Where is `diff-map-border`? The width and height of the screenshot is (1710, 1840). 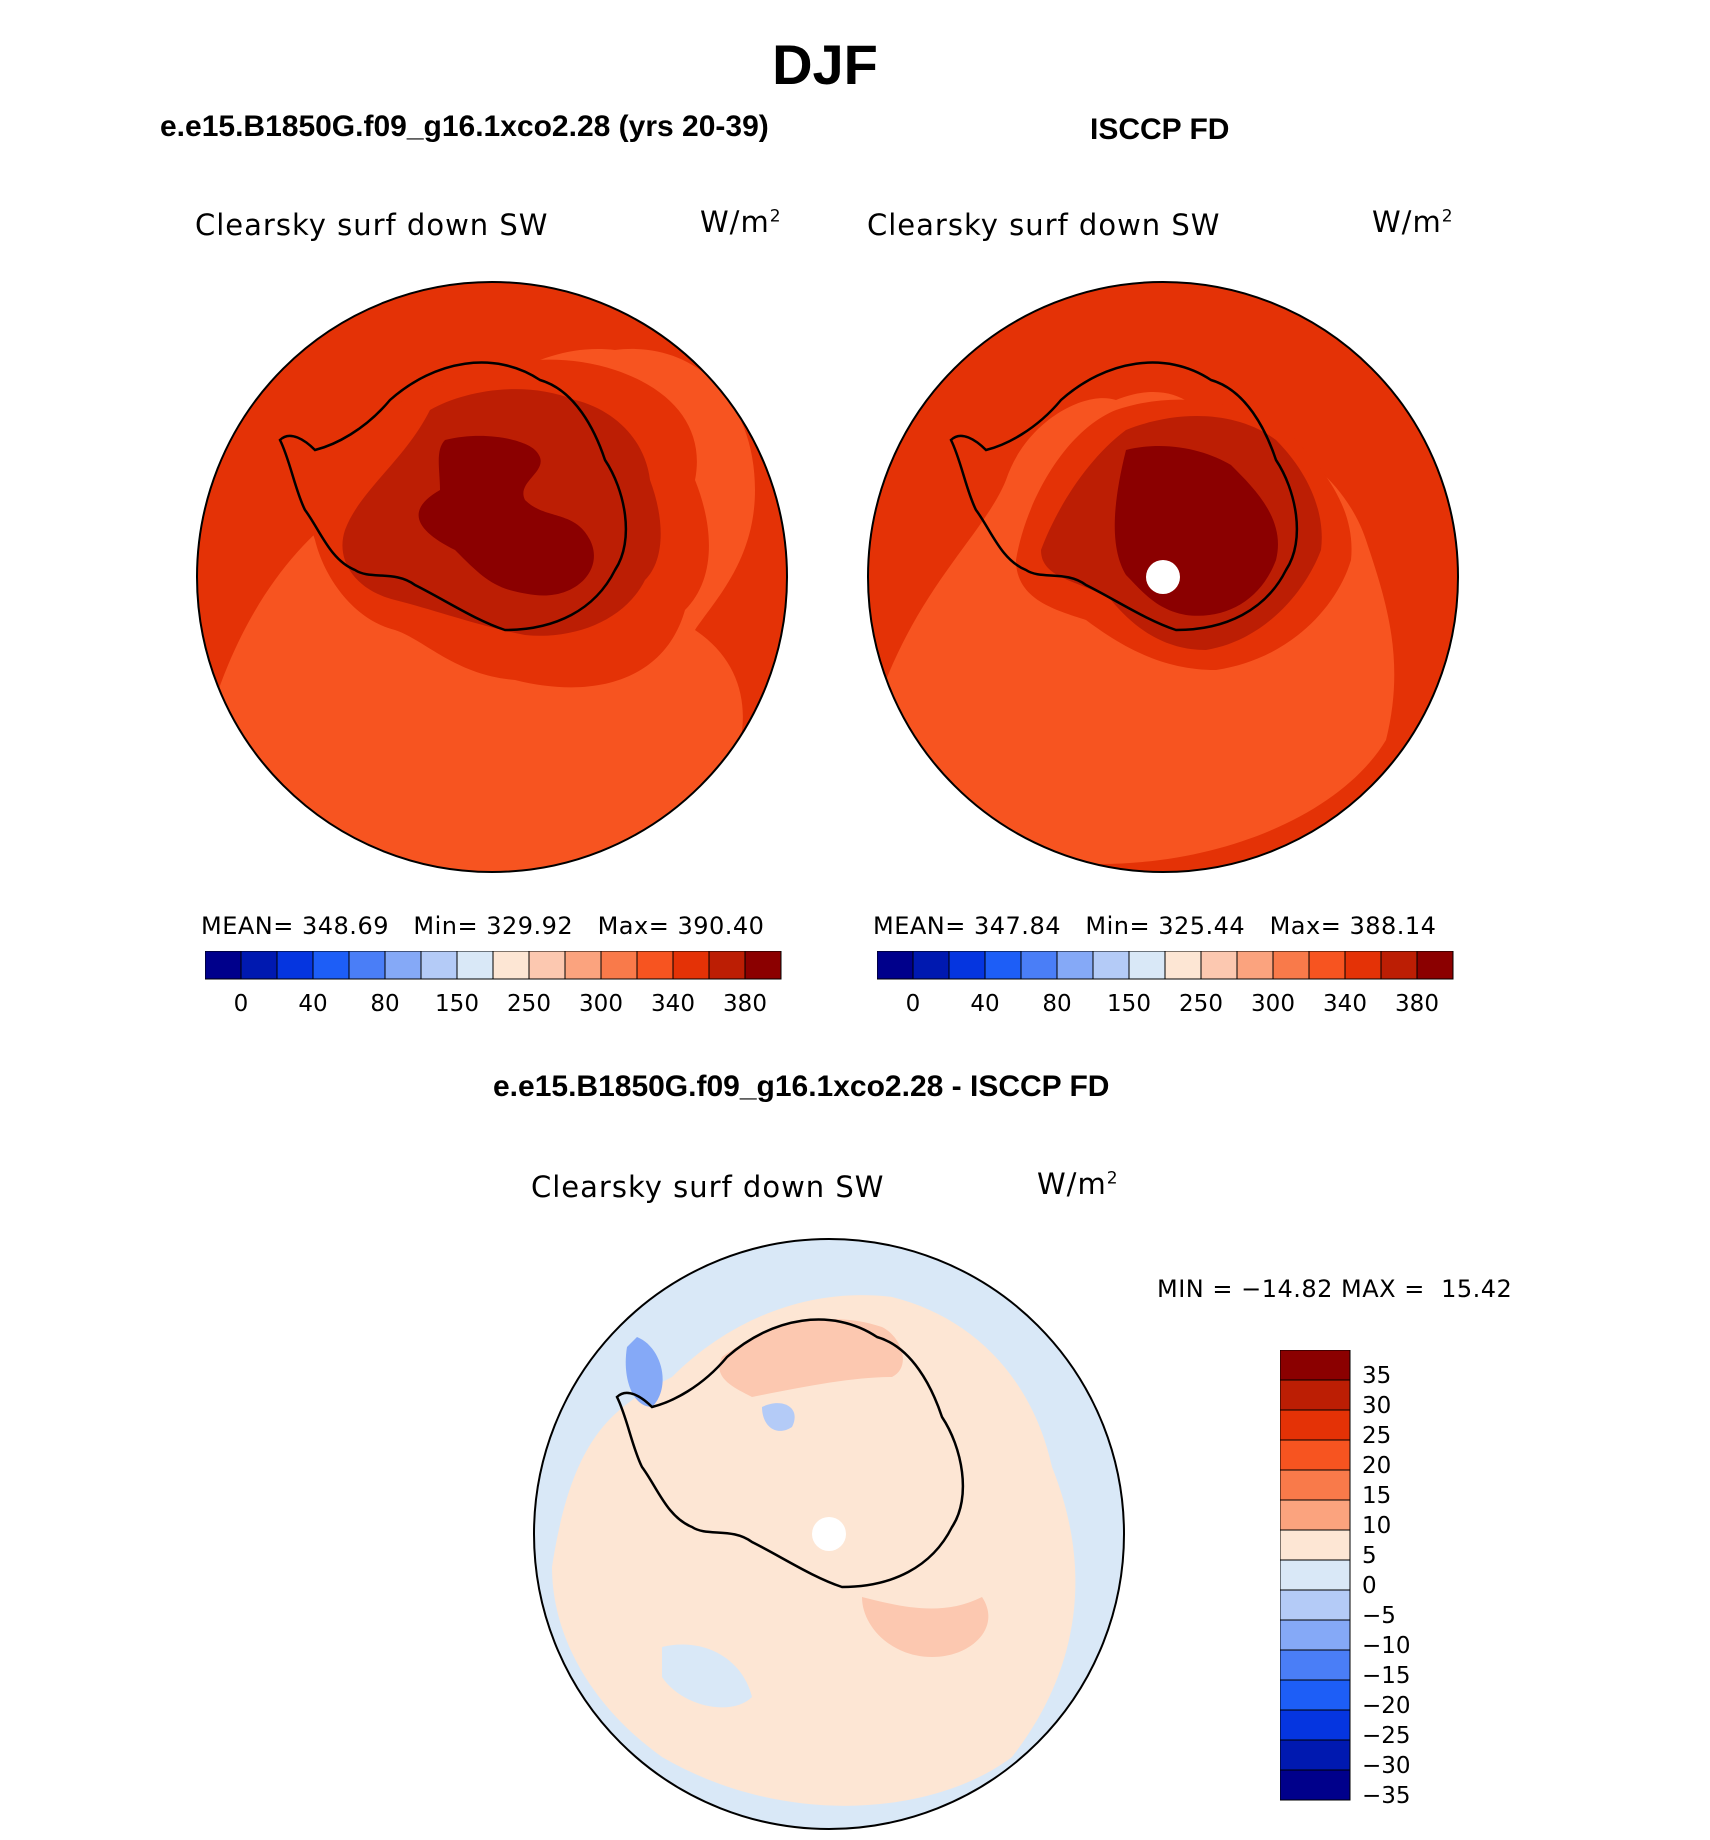
diff-map-border is located at coordinates (829, 1534).